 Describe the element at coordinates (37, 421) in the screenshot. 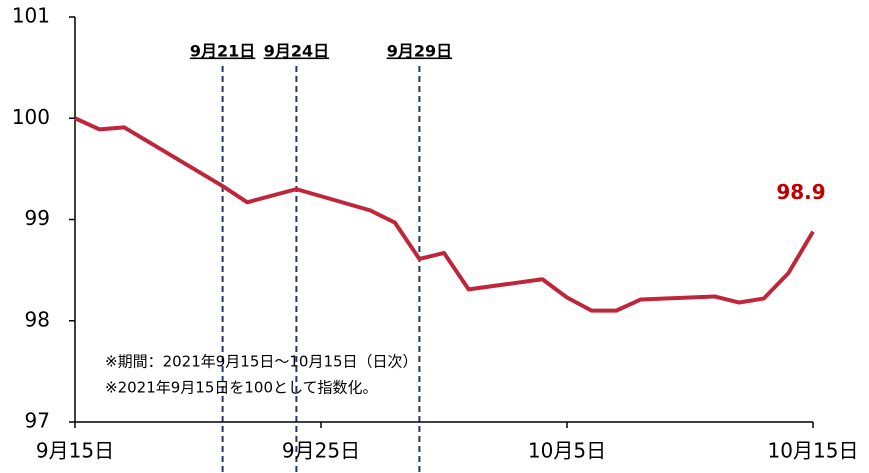

I see `y-tick-label: 97` at that location.